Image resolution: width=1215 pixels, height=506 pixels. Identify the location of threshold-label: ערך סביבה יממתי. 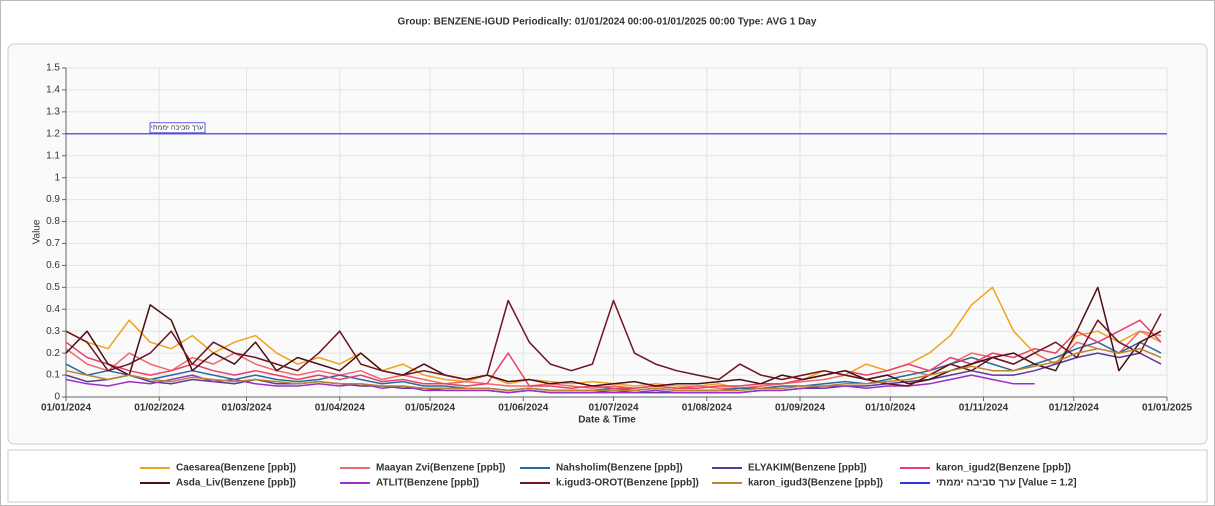
(177, 128).